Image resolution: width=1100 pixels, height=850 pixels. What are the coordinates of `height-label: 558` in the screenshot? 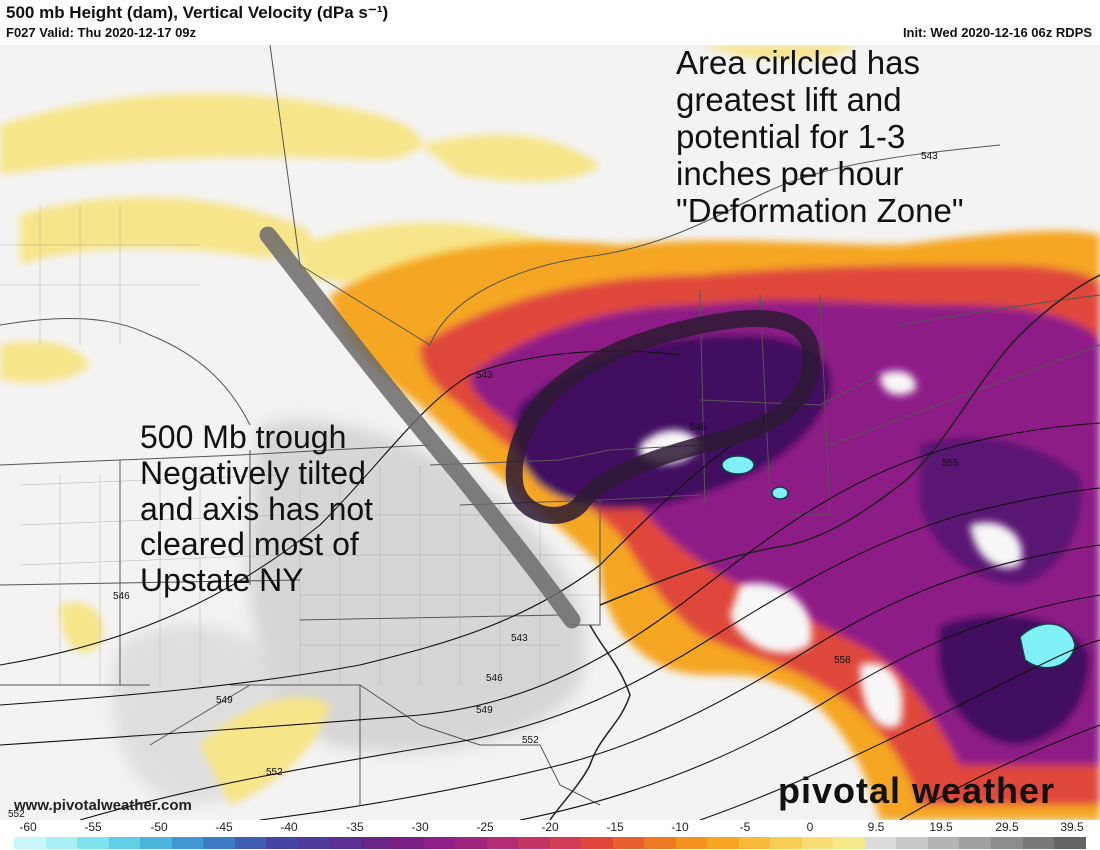 It's located at (842, 660).